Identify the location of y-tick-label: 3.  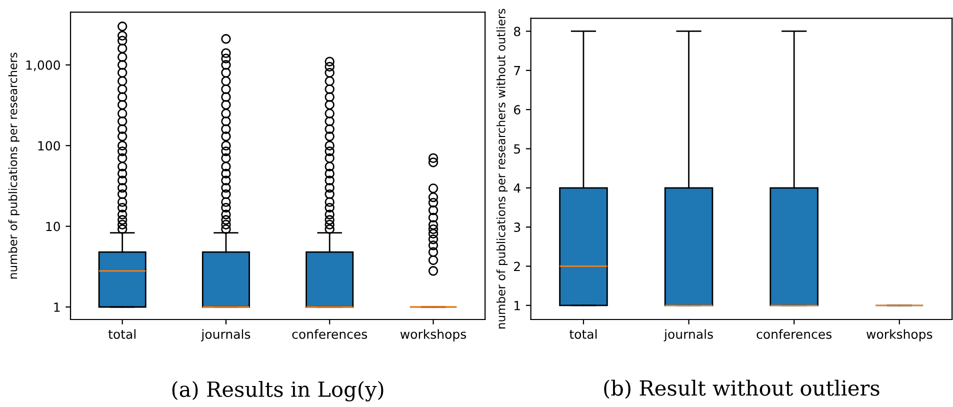
(517, 227).